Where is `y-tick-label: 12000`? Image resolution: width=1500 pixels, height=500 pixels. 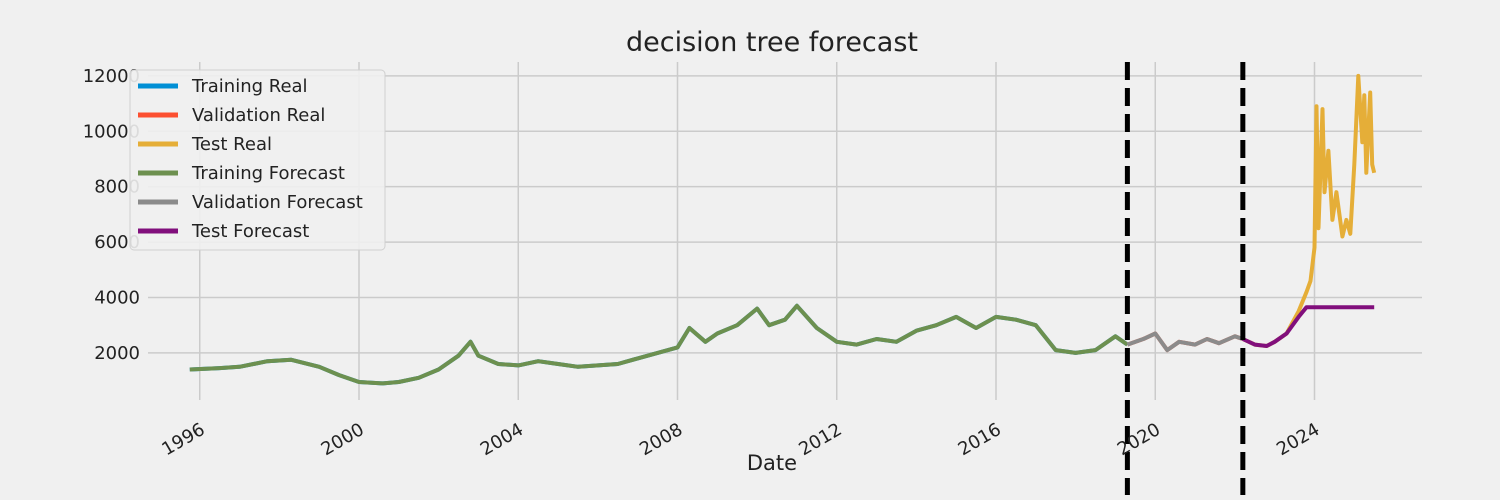 y-tick-label: 12000 is located at coordinates (111, 76).